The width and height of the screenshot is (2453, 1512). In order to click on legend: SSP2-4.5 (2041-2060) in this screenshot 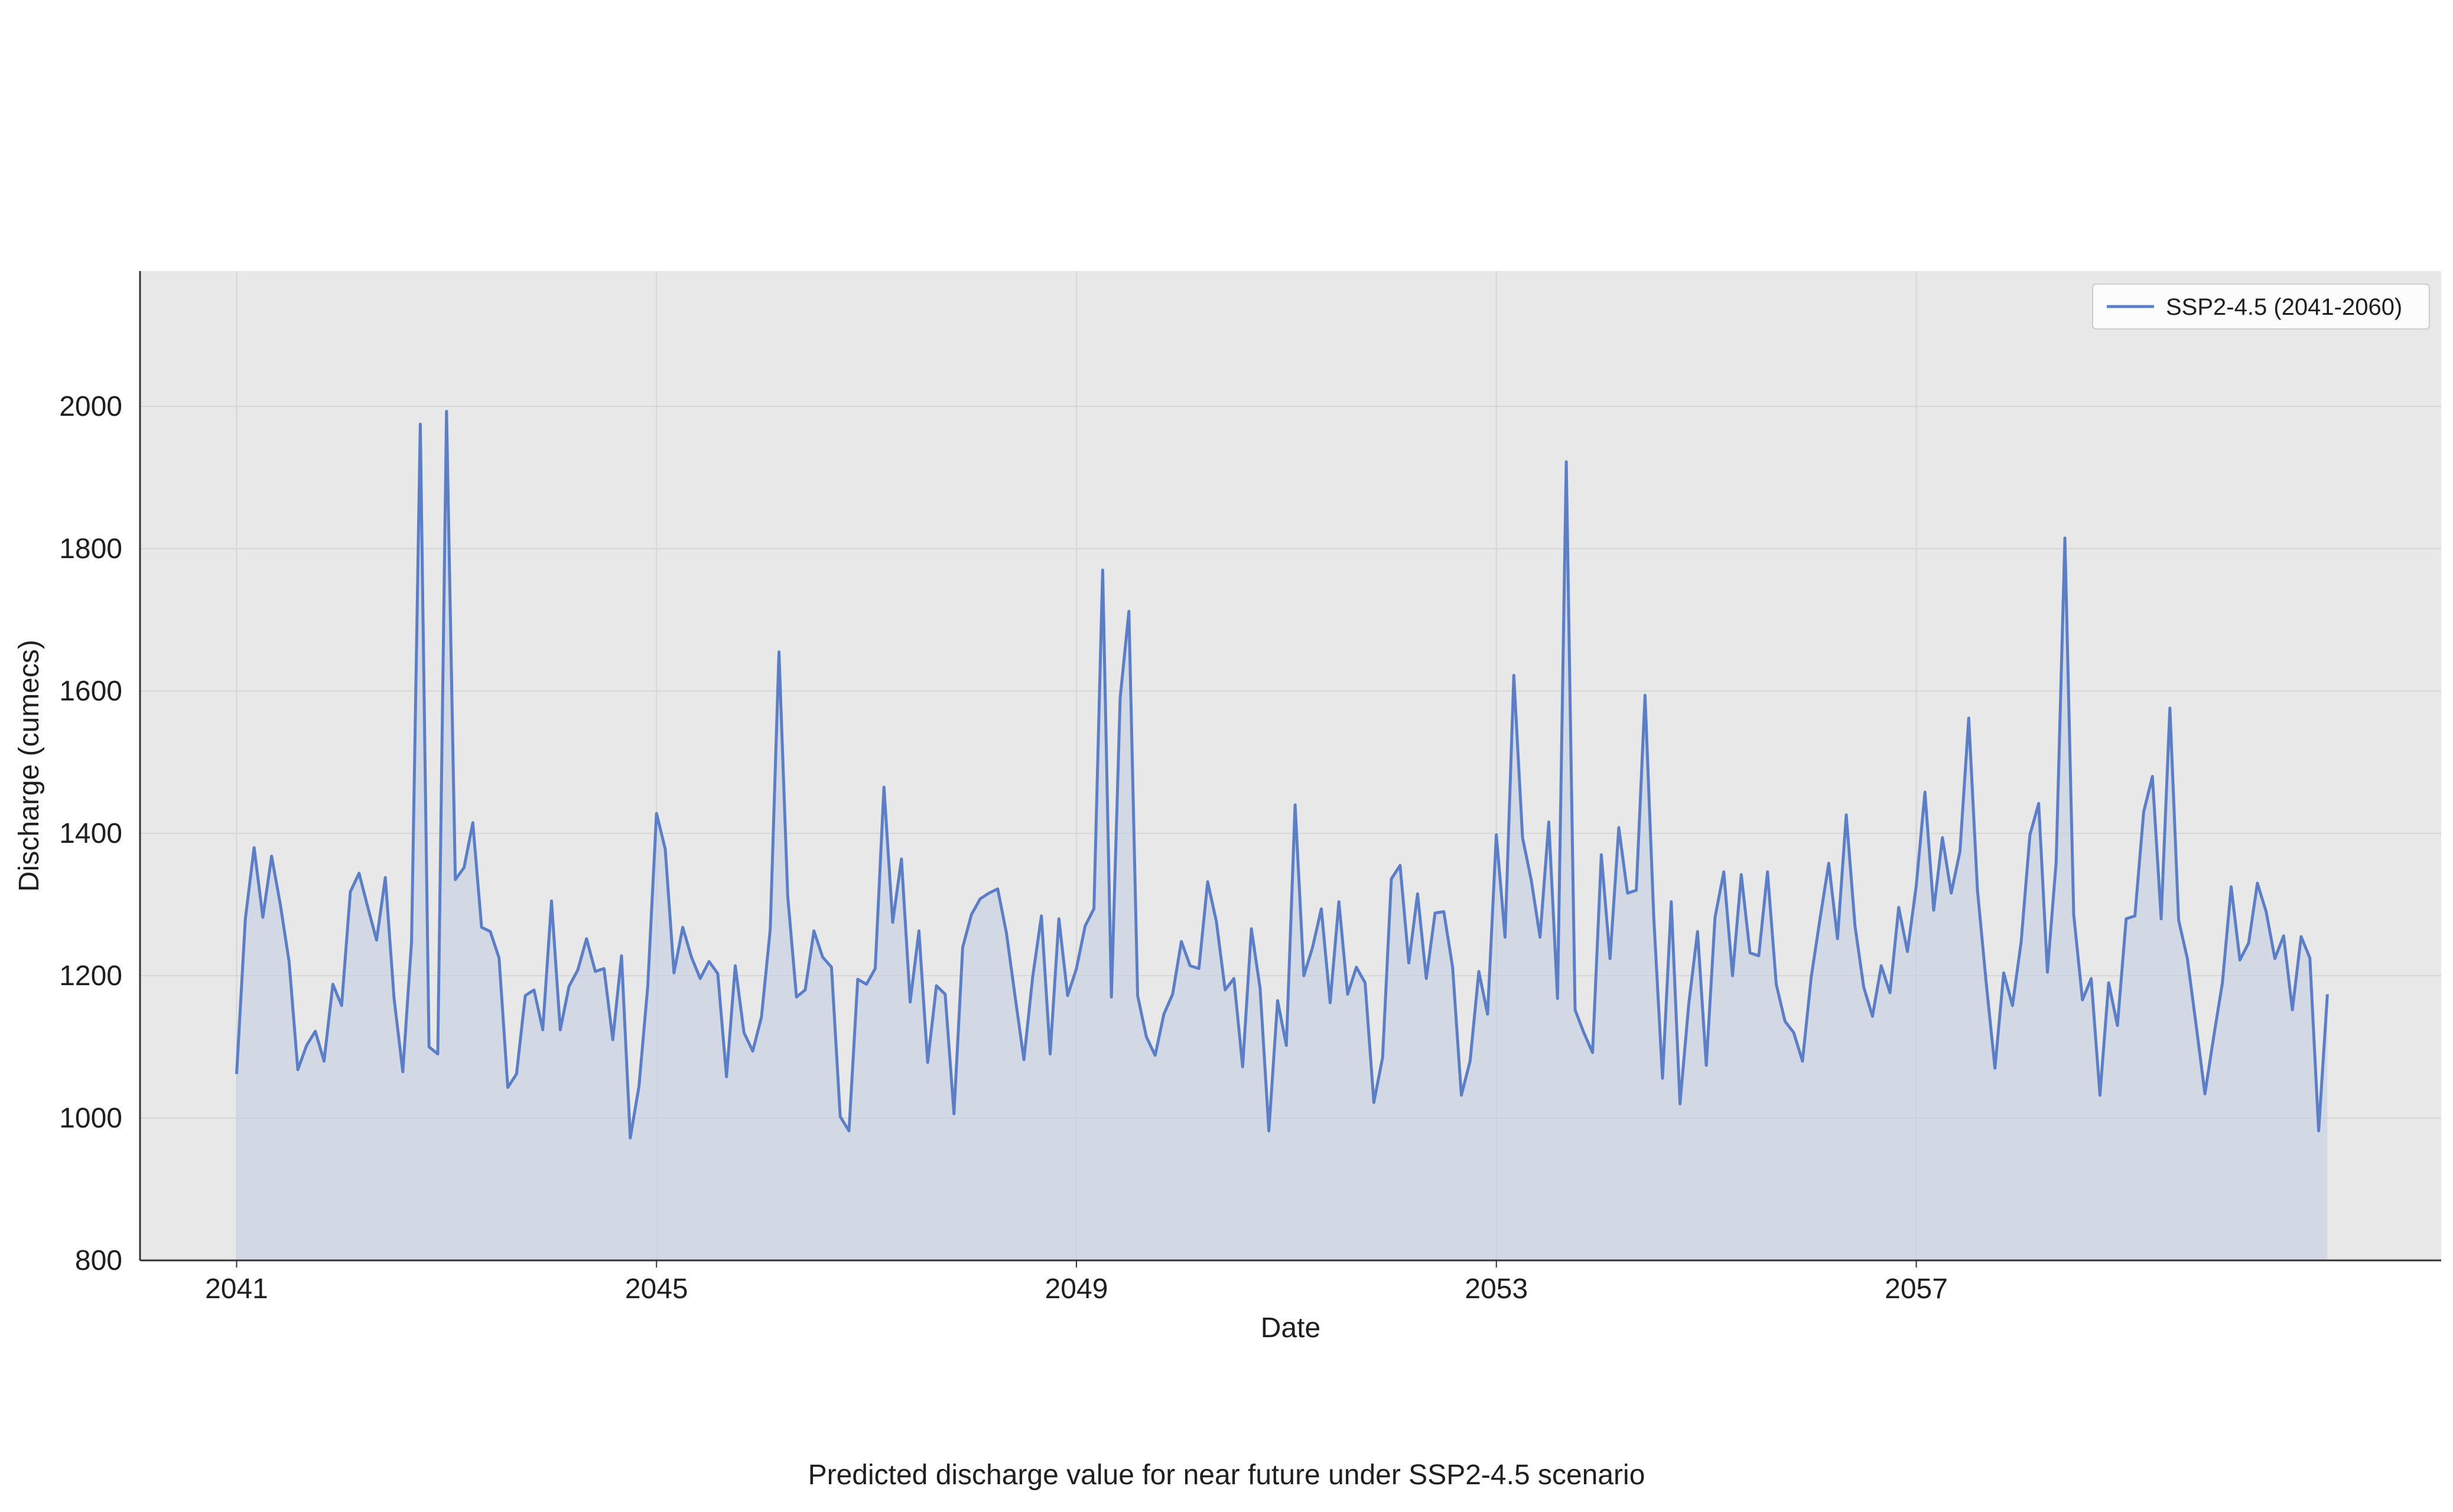, I will do `click(2261, 307)`.